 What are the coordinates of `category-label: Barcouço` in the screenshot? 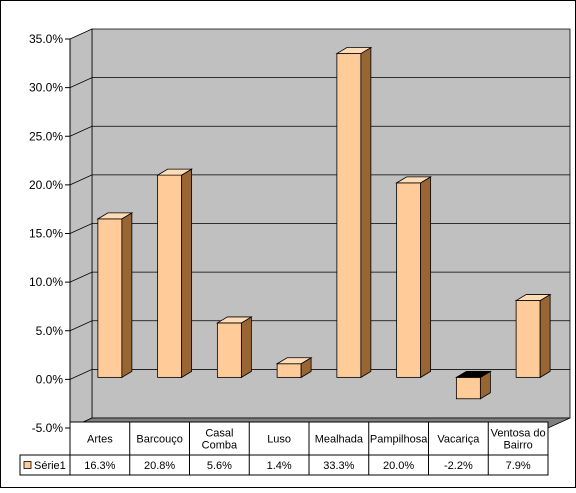 It's located at (159, 440).